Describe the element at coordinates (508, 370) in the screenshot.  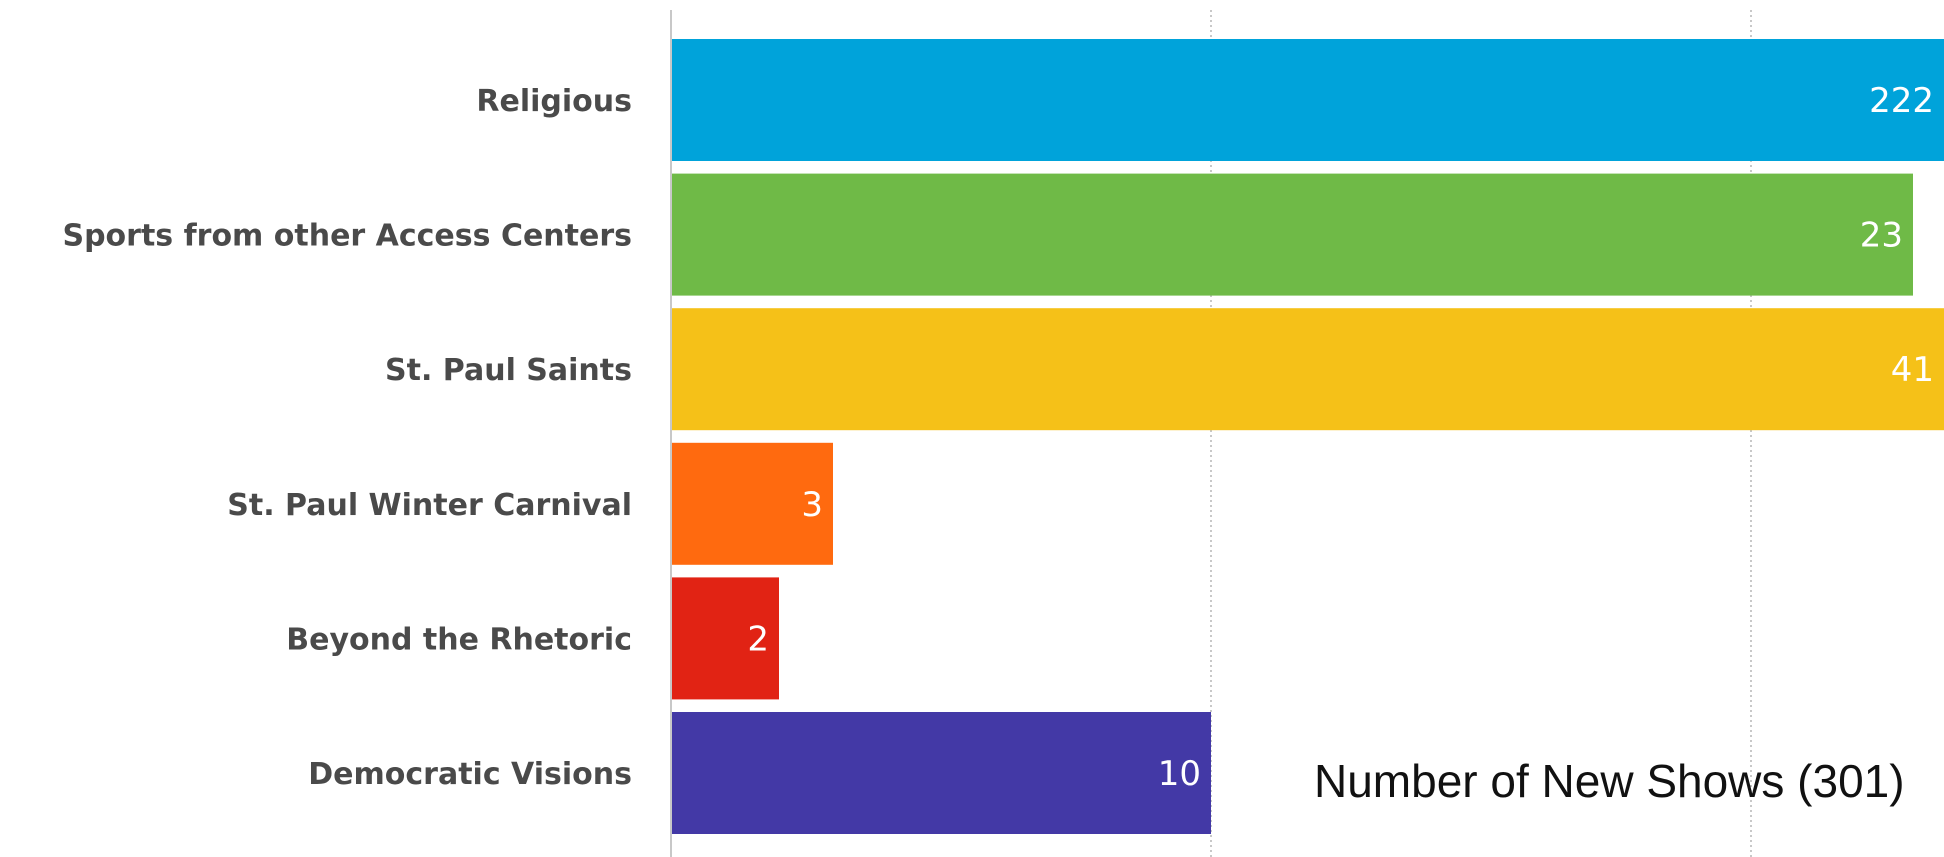
I see `category-label-3: St. Paul Saints` at that location.